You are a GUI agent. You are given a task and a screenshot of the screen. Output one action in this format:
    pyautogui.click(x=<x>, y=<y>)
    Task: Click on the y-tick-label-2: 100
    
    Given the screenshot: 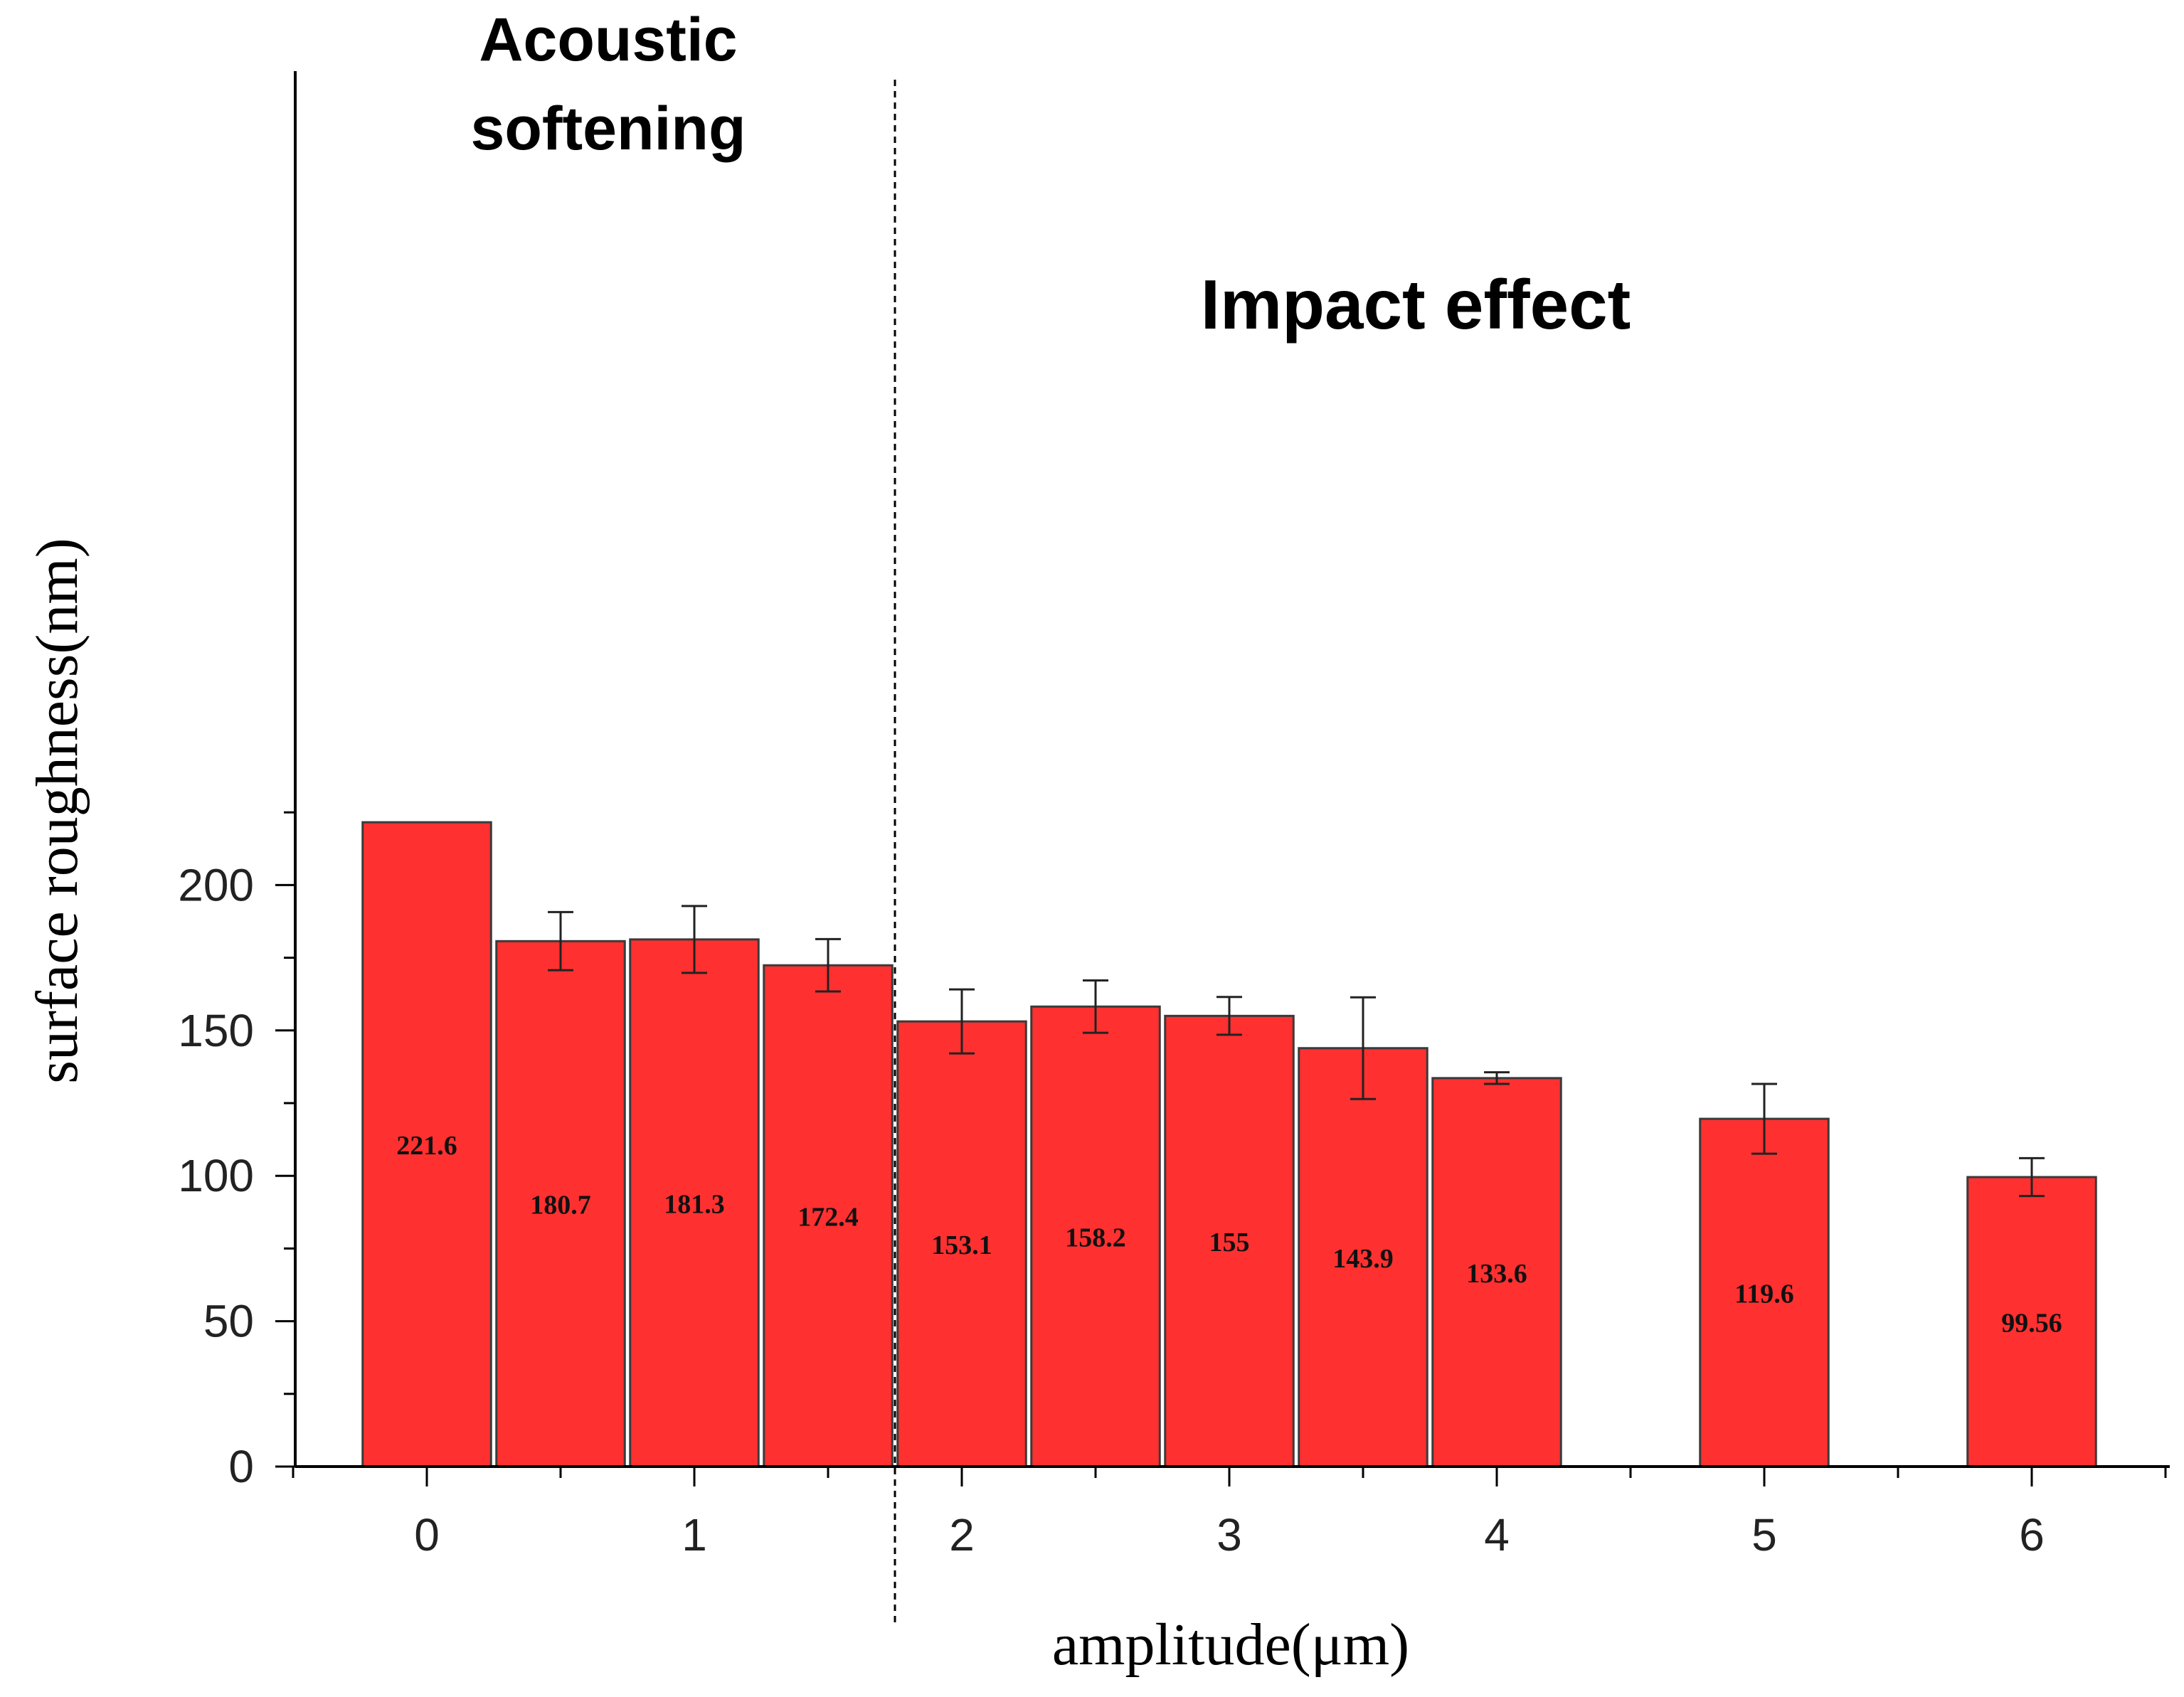 What is the action you would take?
    pyautogui.click(x=216, y=1175)
    